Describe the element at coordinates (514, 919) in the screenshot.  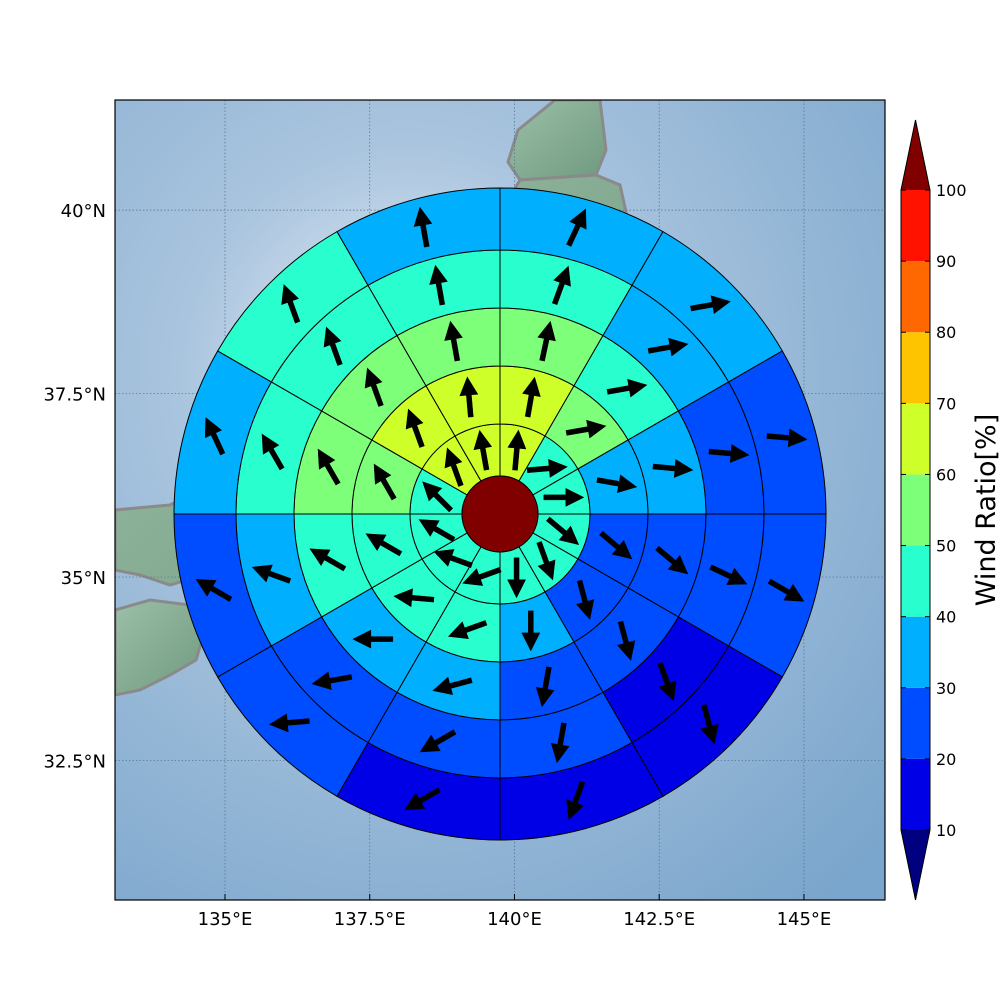
I see `lon-tick-label: 140°E` at that location.